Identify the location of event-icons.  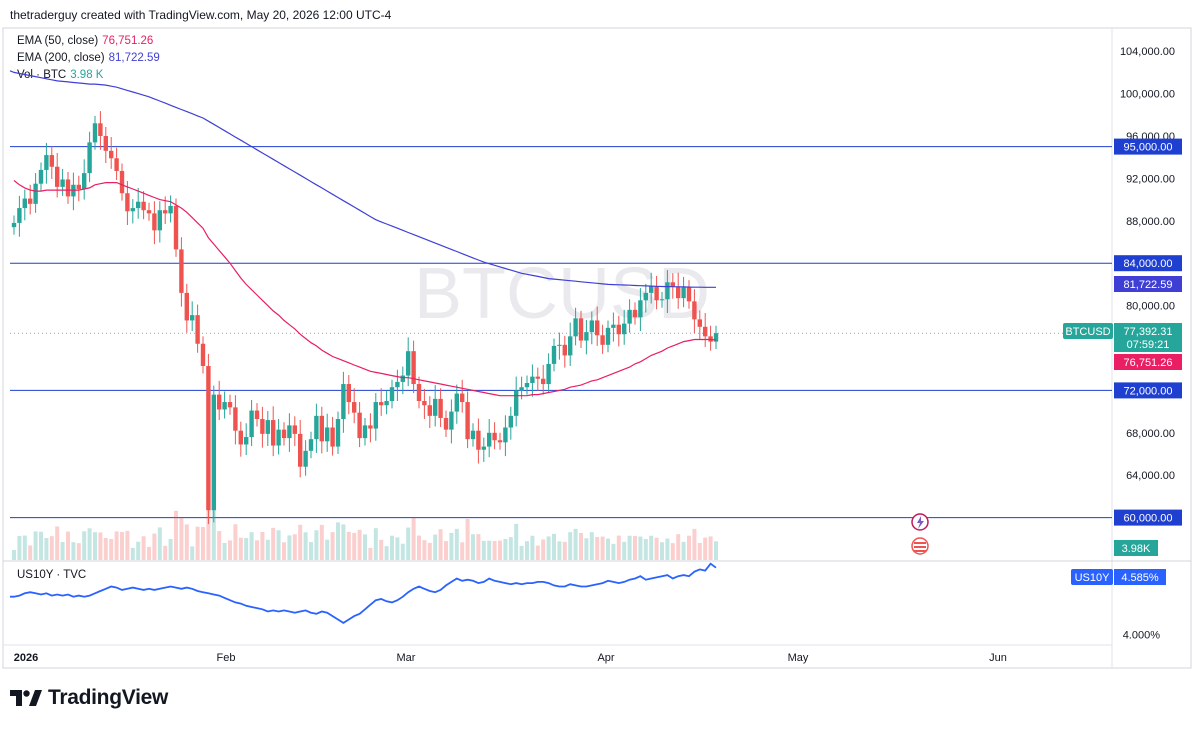
(920, 534).